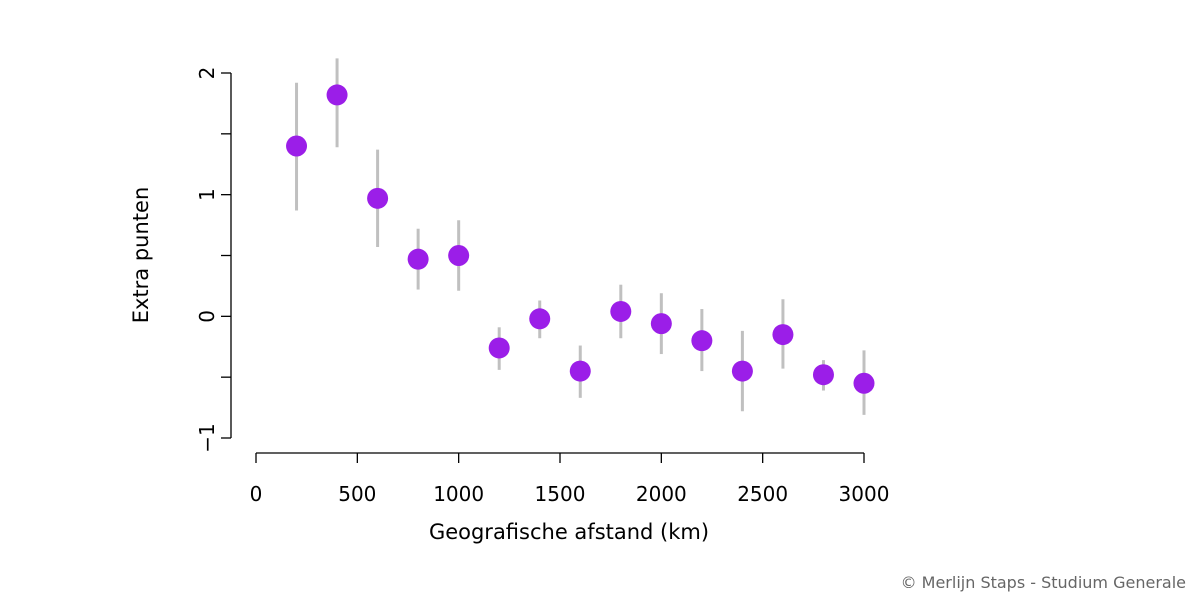 The width and height of the screenshot is (1200, 600). Describe the element at coordinates (213, 260) in the screenshot. I see `y-axis: −1 0 1 2` at that location.